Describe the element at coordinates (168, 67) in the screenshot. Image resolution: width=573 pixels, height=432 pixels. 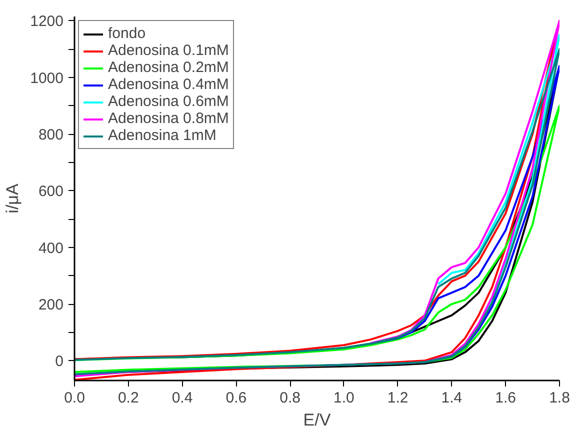
I see `legend-label: Adenosina 0.2mM` at that location.